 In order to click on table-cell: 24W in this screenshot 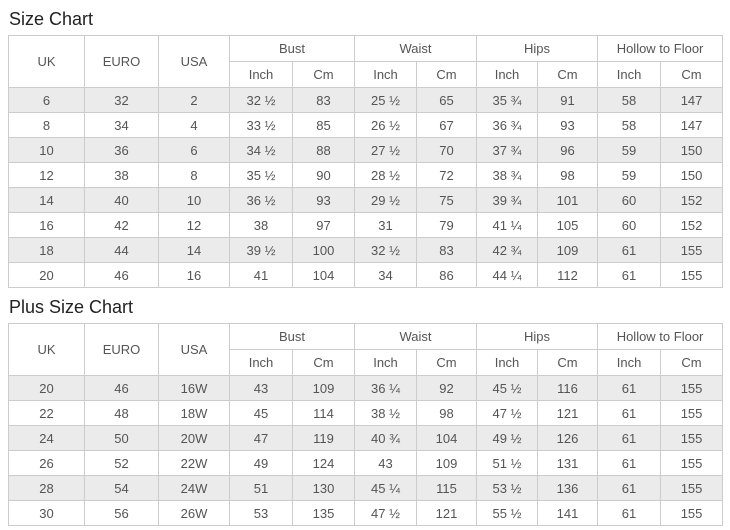, I will do `click(194, 488)`.